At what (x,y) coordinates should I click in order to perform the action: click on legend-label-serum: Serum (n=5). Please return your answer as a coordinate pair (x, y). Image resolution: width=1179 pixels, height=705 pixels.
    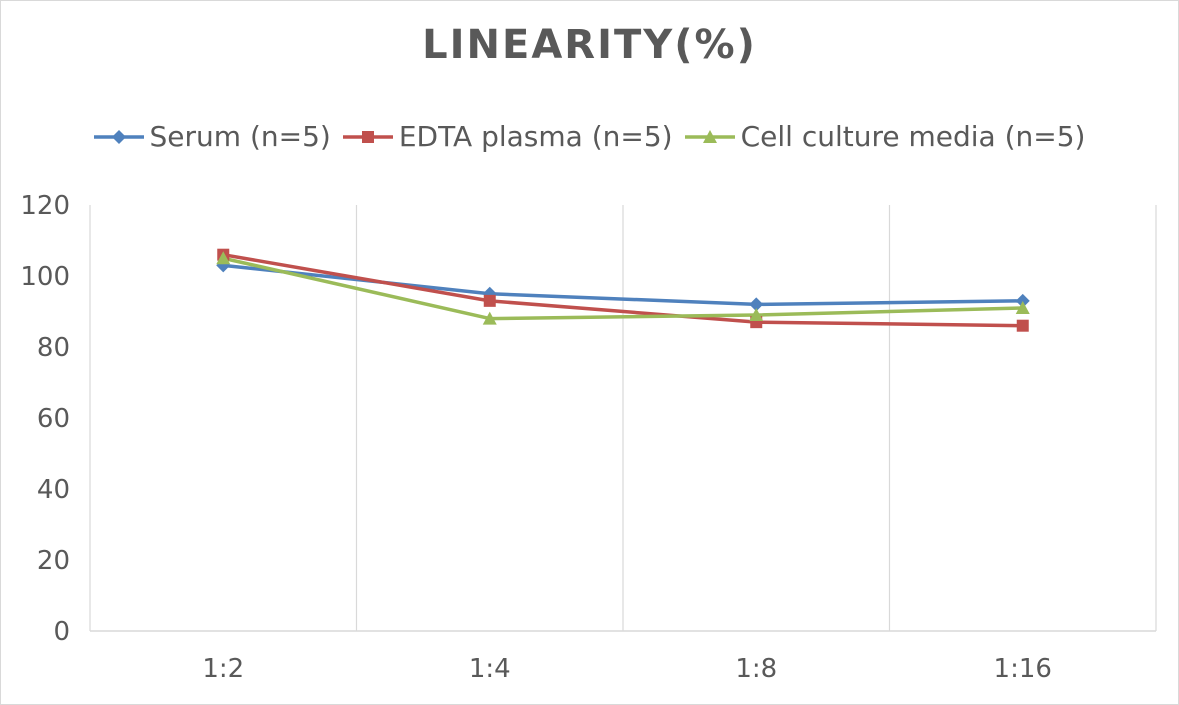
    Looking at the image, I should click on (240, 136).